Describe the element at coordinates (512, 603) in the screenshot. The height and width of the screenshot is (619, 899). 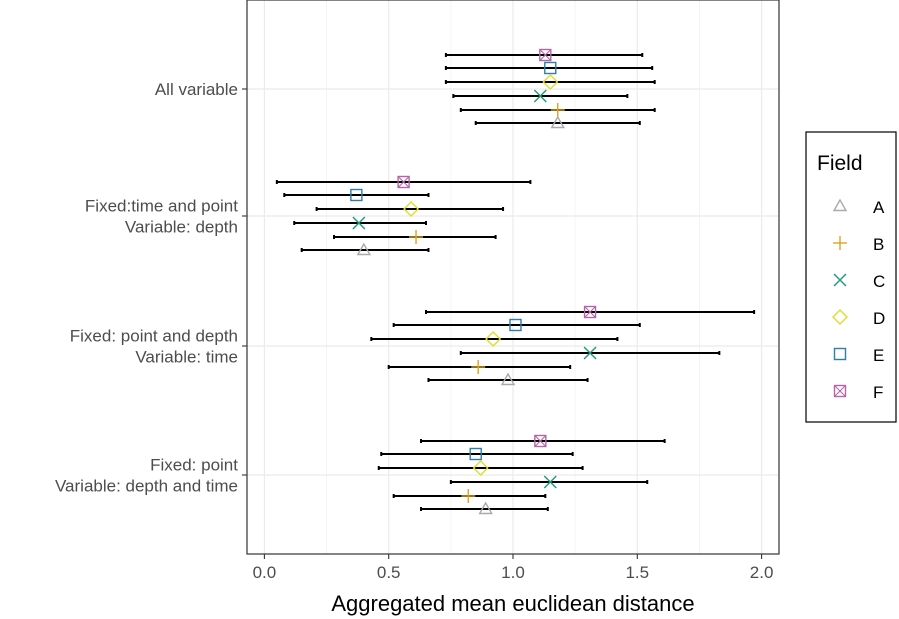
I see `x-axis-title: Aggregated mean euclidean distance` at that location.